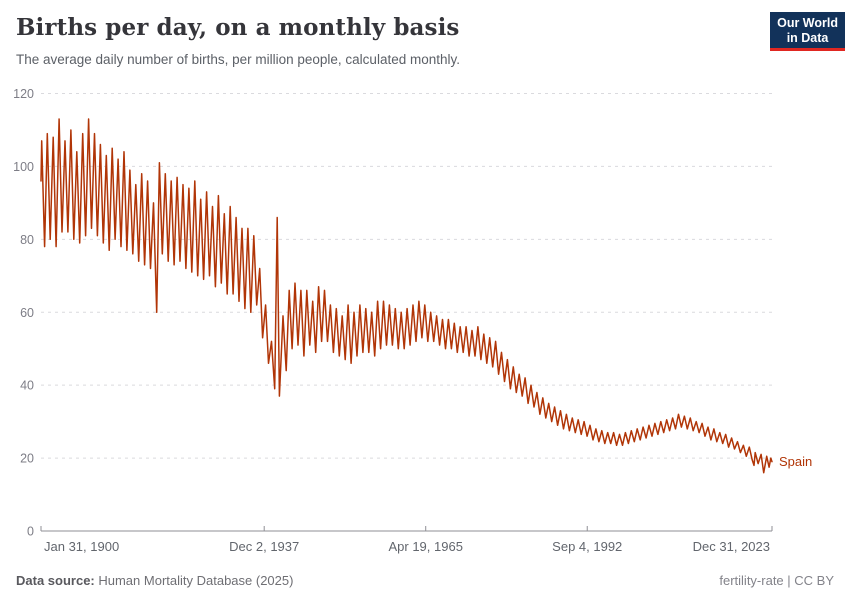 The image size is (850, 600). What do you see at coordinates (238, 27) in the screenshot?
I see `chart-title: Births per day, on a monthly basis` at bounding box center [238, 27].